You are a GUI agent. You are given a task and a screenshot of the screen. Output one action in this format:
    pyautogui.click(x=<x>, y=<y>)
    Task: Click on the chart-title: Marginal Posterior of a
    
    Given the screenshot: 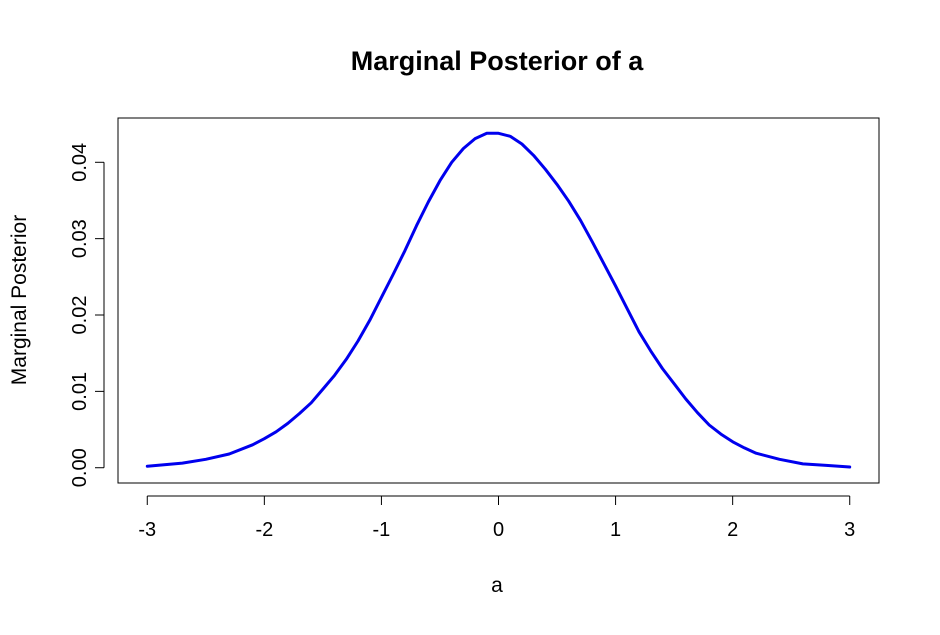 What is the action you would take?
    pyautogui.click(x=498, y=61)
    